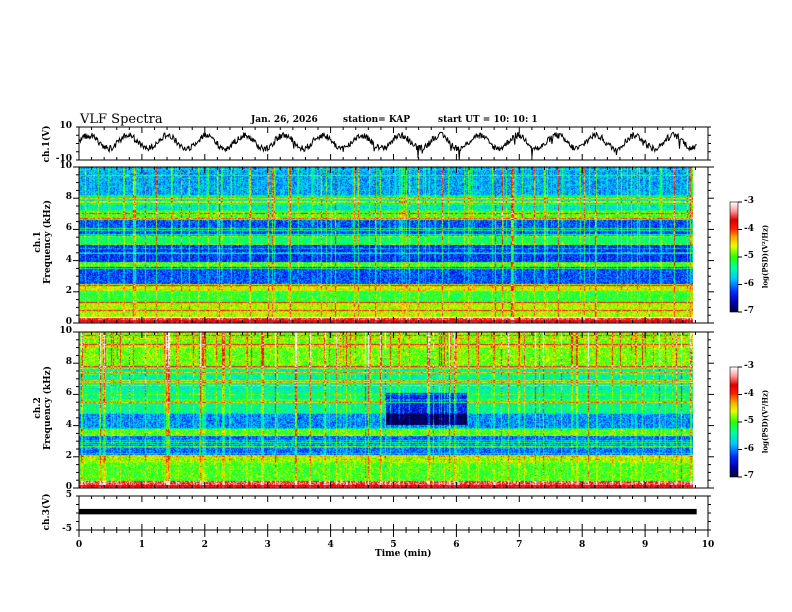  What do you see at coordinates (403, 554) in the screenshot?
I see `x-axis-label: Time (min)` at bounding box center [403, 554].